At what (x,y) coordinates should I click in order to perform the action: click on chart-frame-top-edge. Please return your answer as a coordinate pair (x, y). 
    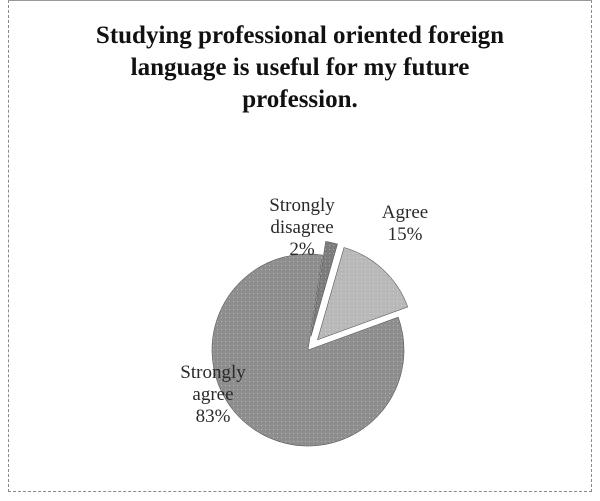
    Looking at the image, I should click on (300, 0).